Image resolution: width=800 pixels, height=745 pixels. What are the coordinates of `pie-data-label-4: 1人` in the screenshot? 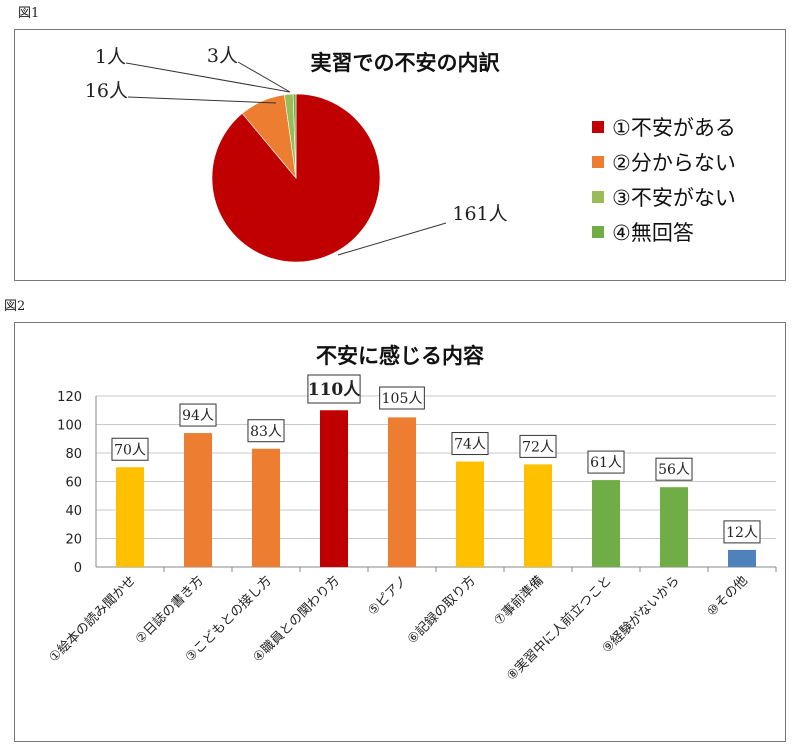 It's located at (110, 57).